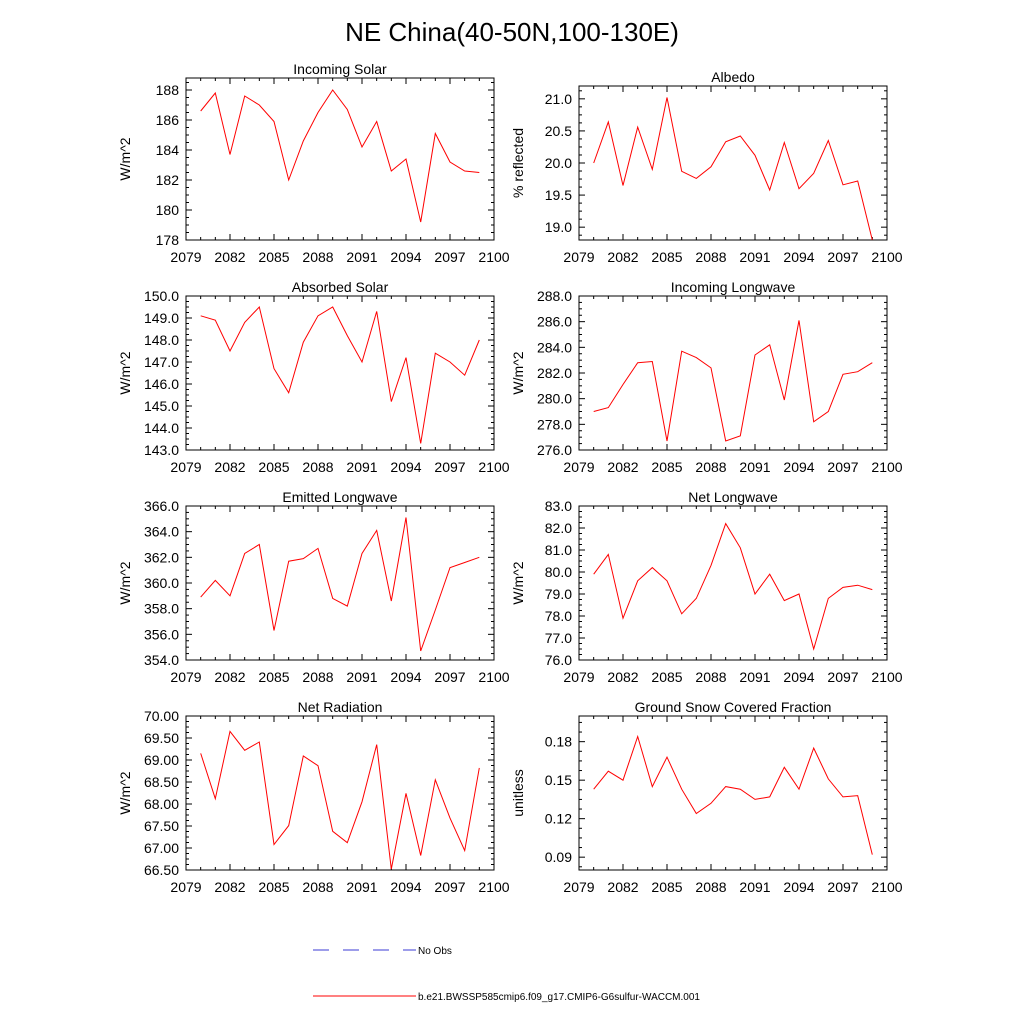 The height and width of the screenshot is (1024, 1024). I want to click on y-tick-label: 82.0, so click(558, 528).